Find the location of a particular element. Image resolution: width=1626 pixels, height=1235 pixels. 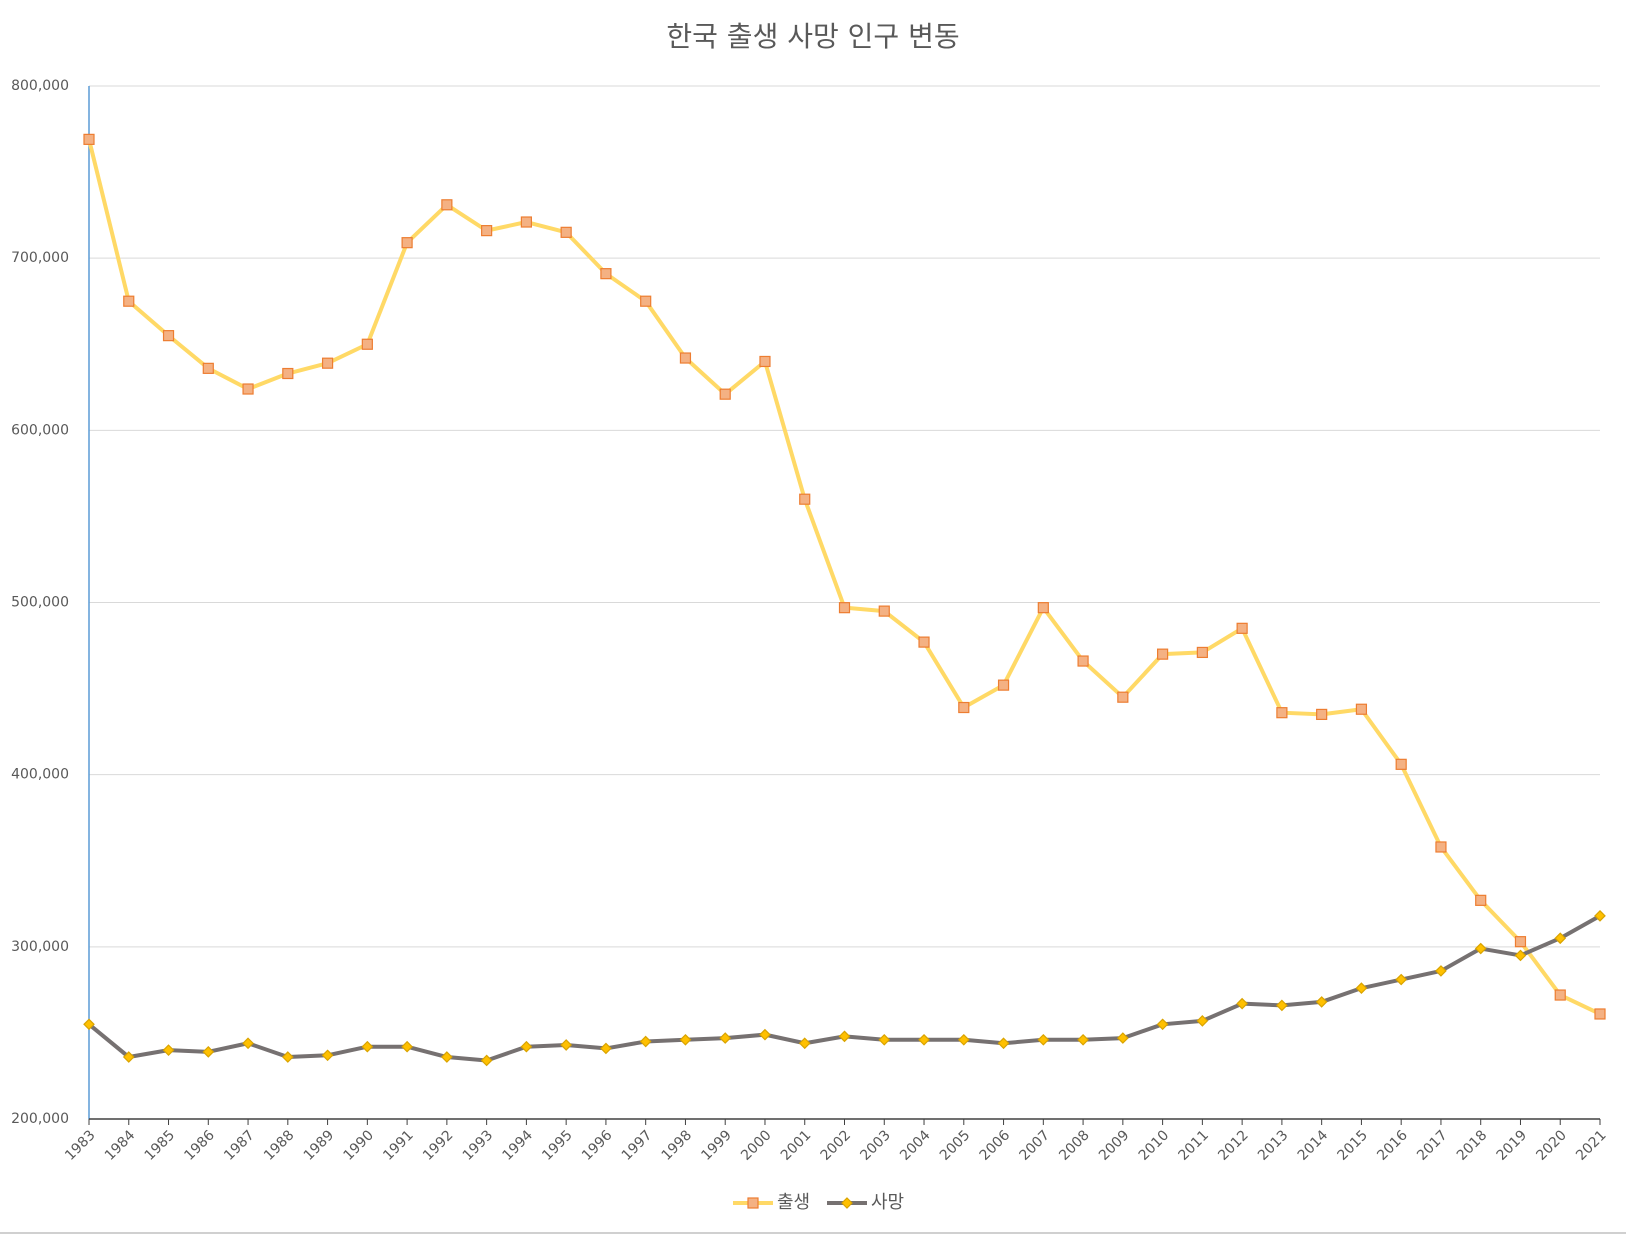

legend-label: 출생 is located at coordinates (793, 1202).